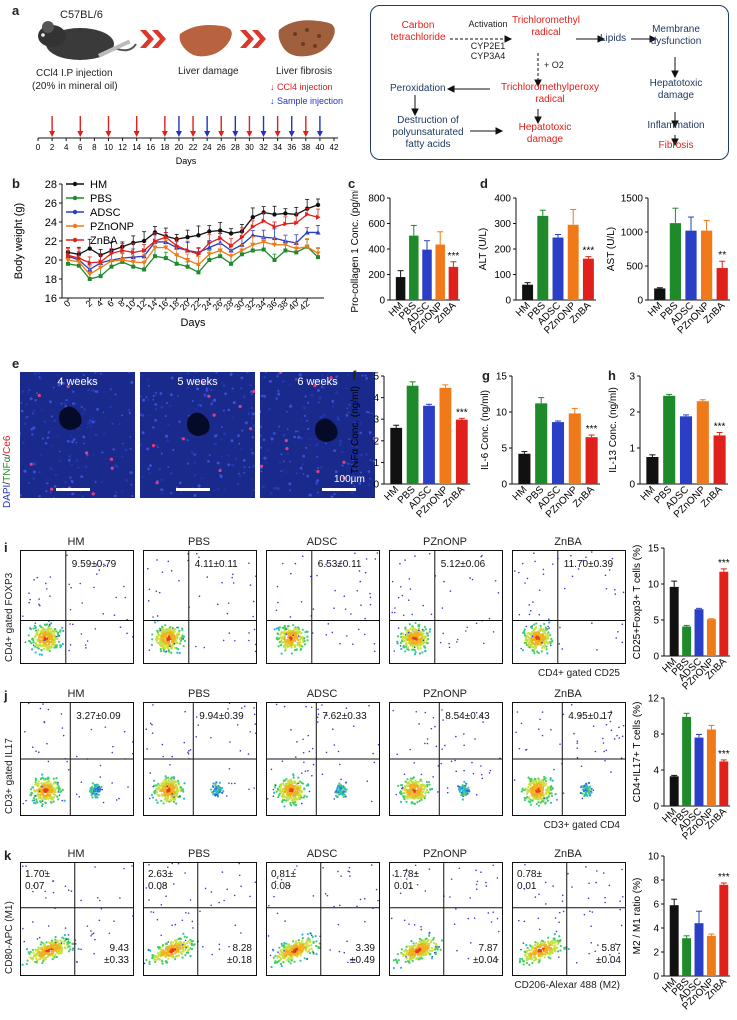 Image resolution: width=737 pixels, height=1020 pixels. What do you see at coordinates (105, 213) in the screenshot?
I see `b-legend-label: ADSC` at bounding box center [105, 213].